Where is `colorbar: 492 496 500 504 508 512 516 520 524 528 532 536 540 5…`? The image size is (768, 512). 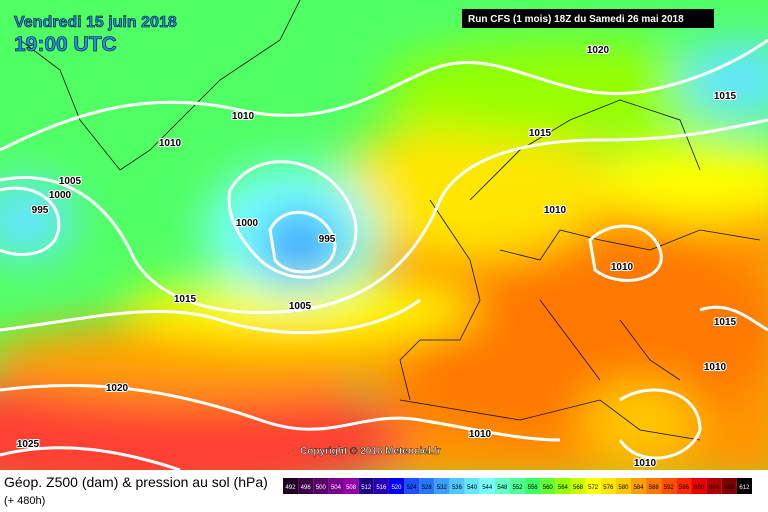 colorbar: 492 496 500 504 508 512 516 520 524 528 532 536 540 5… is located at coordinates (517, 486).